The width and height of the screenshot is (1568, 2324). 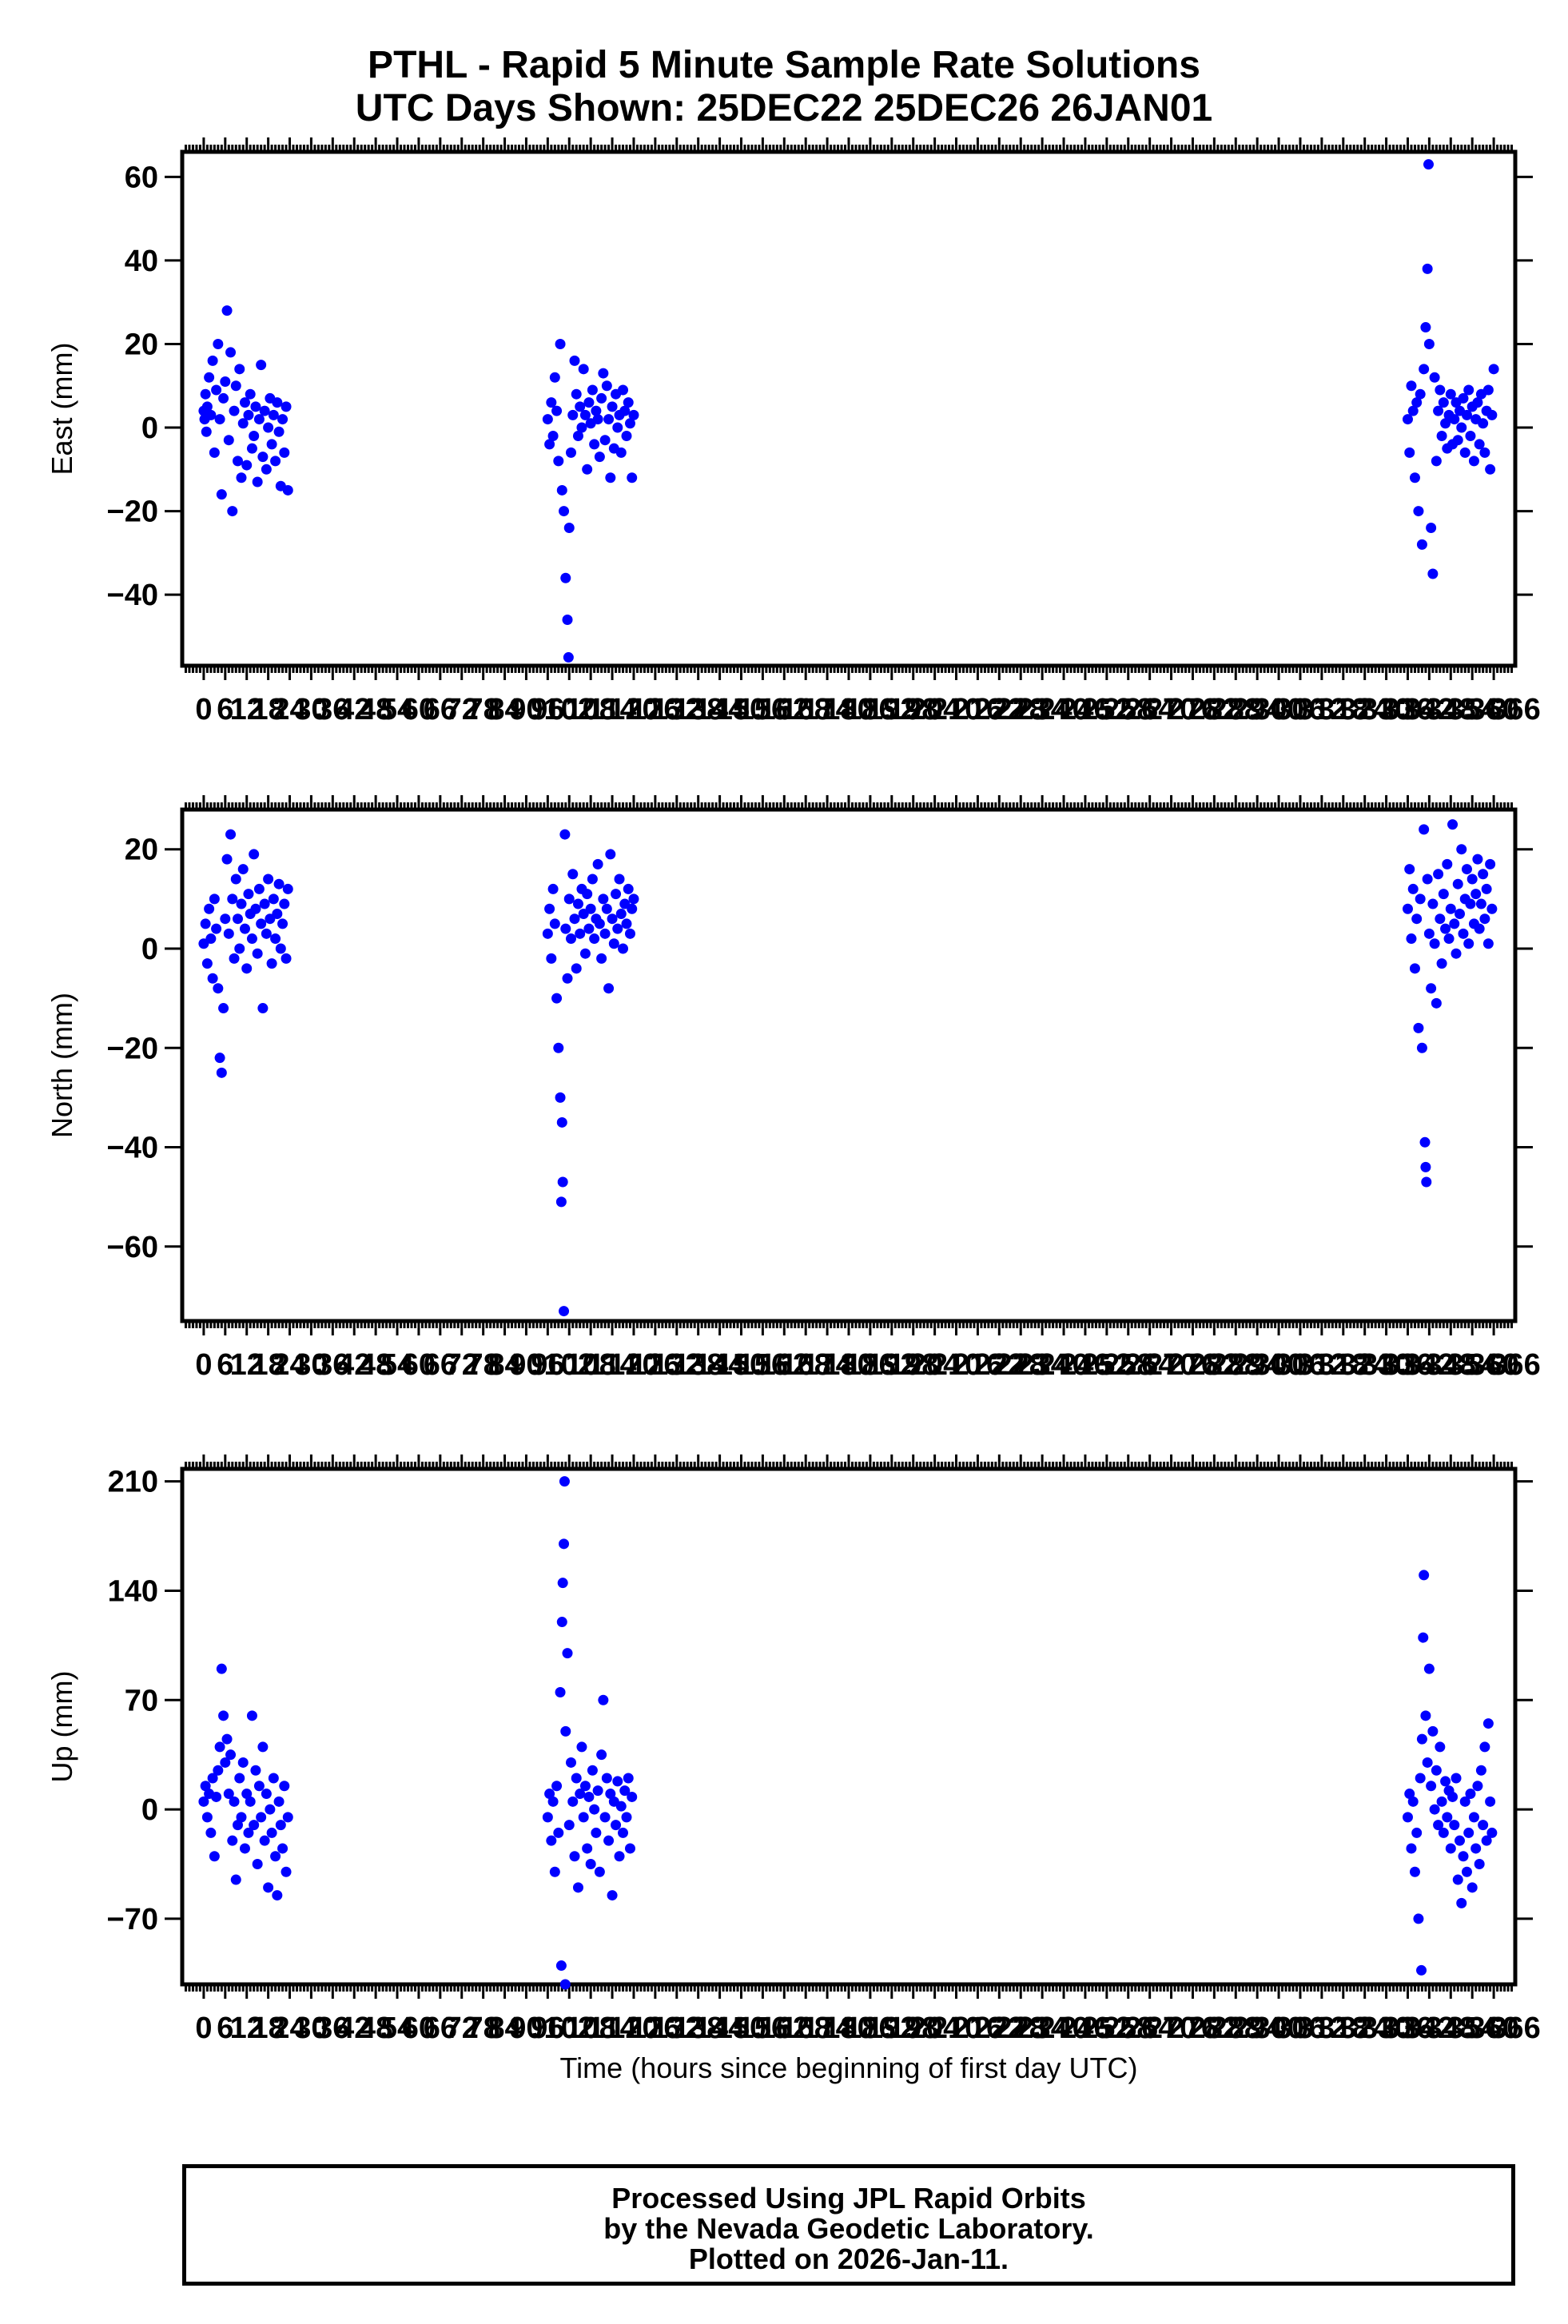 What do you see at coordinates (590, 1365) in the screenshot?
I see `x-tick-label: 108` at bounding box center [590, 1365].